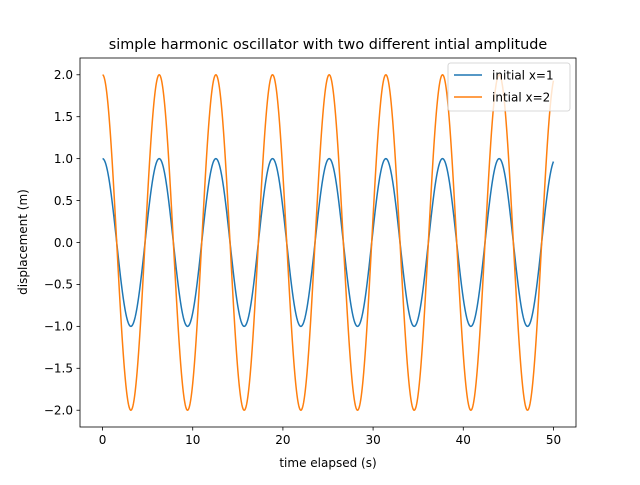  I want to click on y-tick-label: 1.0, so click(63, 159).